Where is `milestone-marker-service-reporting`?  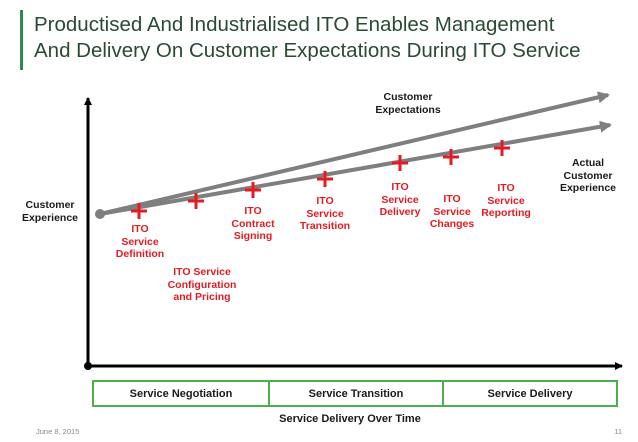 milestone-marker-service-reporting is located at coordinates (502, 148).